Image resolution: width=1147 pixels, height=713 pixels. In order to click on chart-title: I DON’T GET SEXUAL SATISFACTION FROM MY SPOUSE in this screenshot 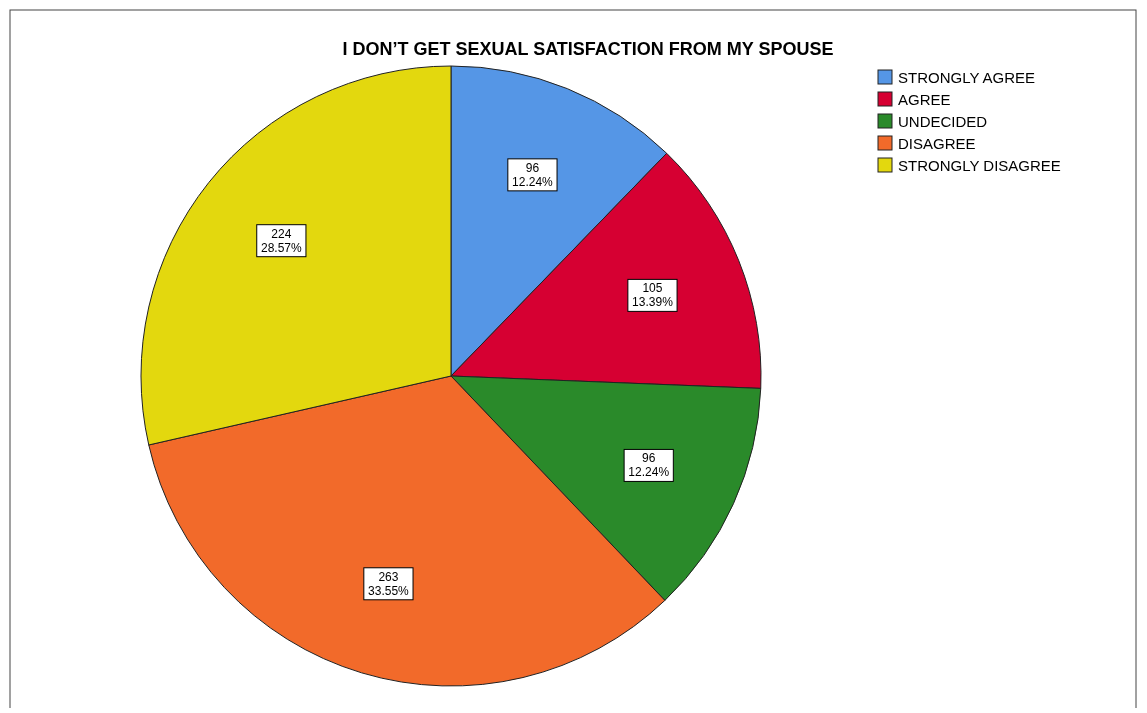, I will do `click(588, 49)`.